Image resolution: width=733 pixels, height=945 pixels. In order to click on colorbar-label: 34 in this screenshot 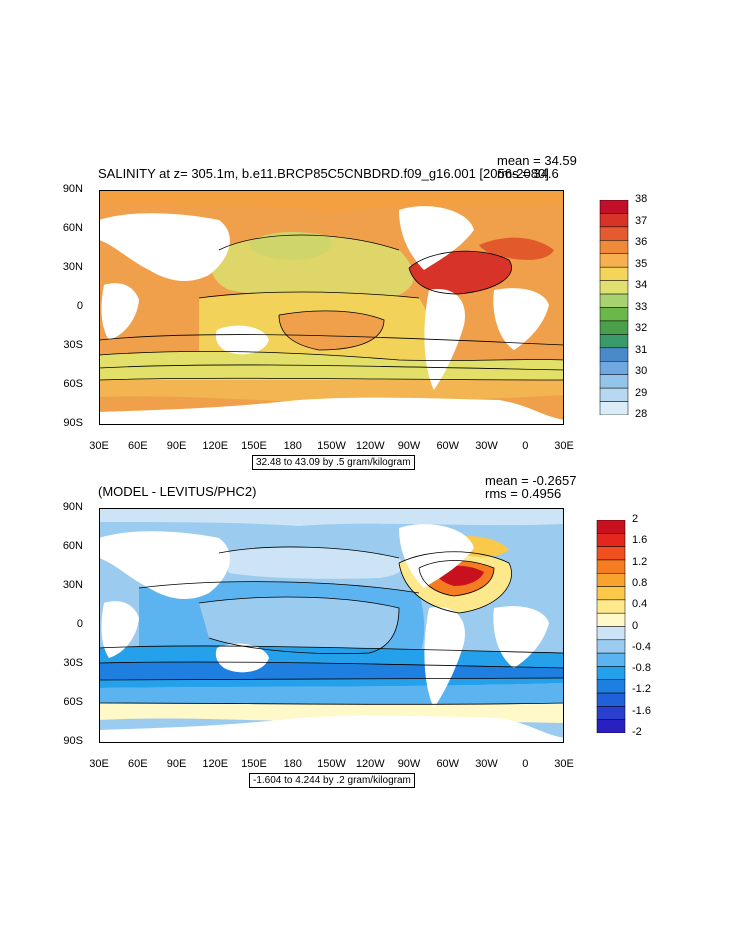, I will do `click(641, 285)`.